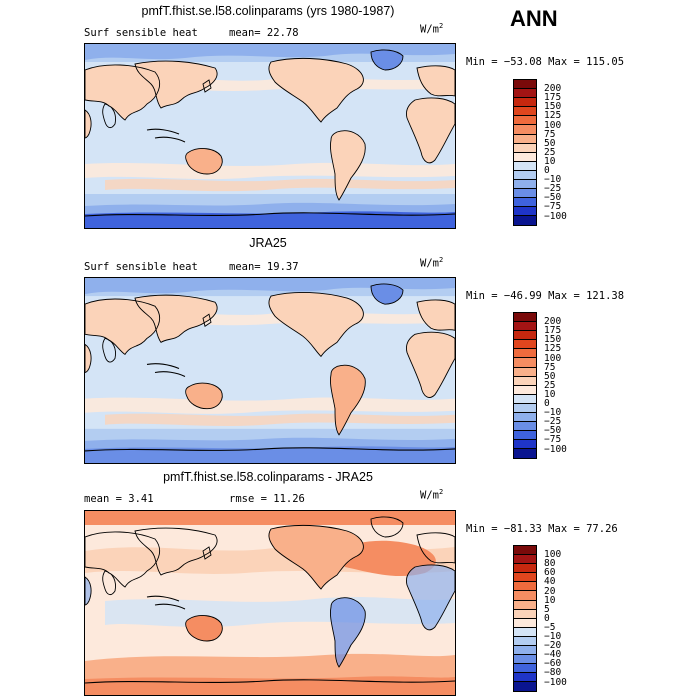 The image size is (700, 700). What do you see at coordinates (268, 477) in the screenshot?
I see `panel-3-title: pmfT.fhist.se.l58.colinparams - JRA25` at bounding box center [268, 477].